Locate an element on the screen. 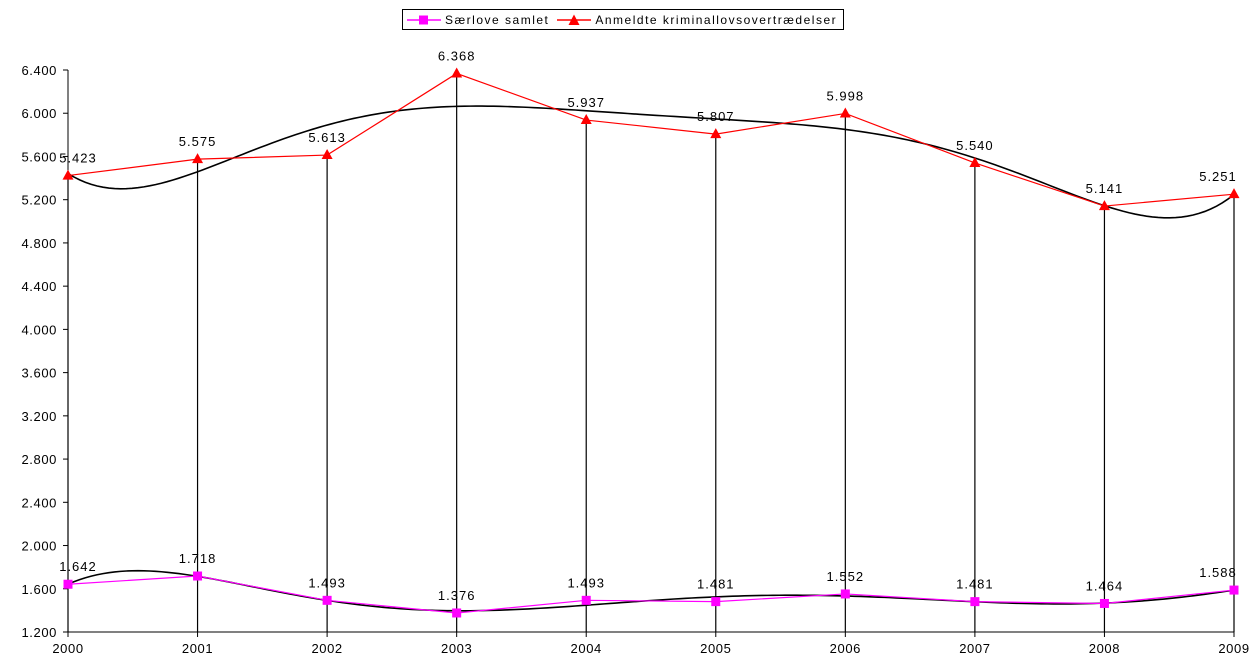  x-tick-label: 2002 is located at coordinates (326, 648).